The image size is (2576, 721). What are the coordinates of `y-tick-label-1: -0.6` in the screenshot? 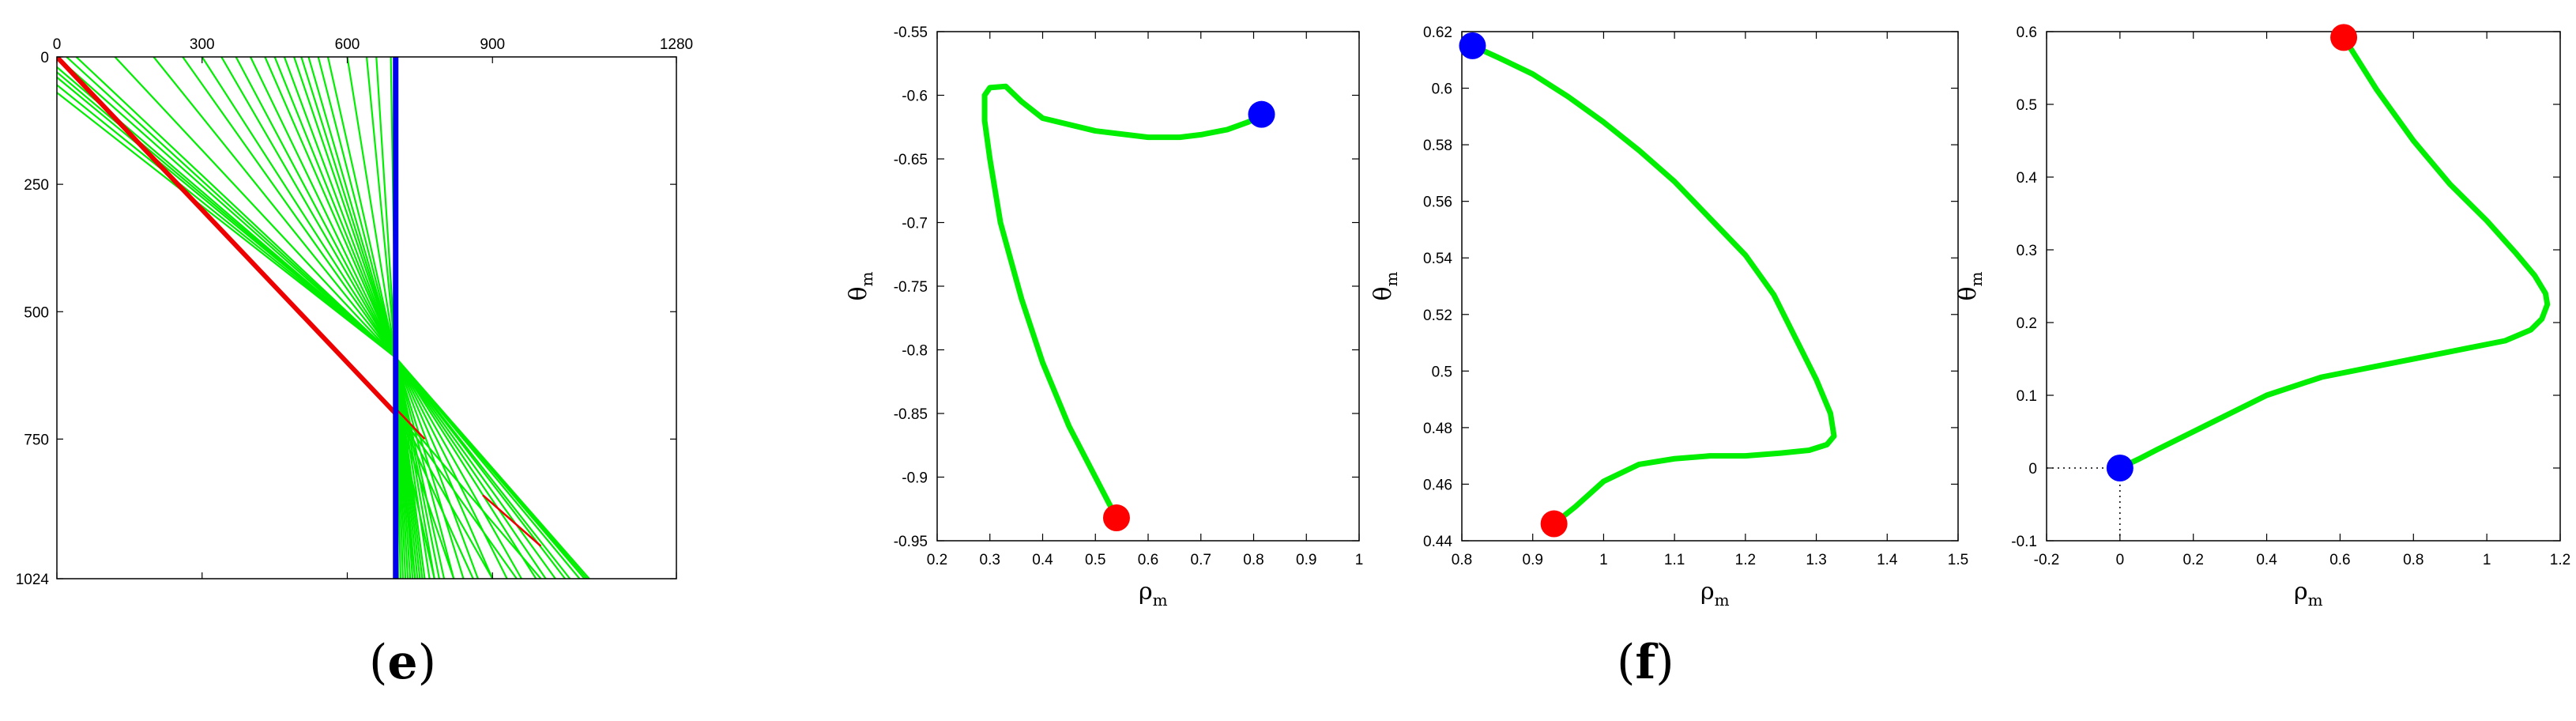 It's located at (915, 97).